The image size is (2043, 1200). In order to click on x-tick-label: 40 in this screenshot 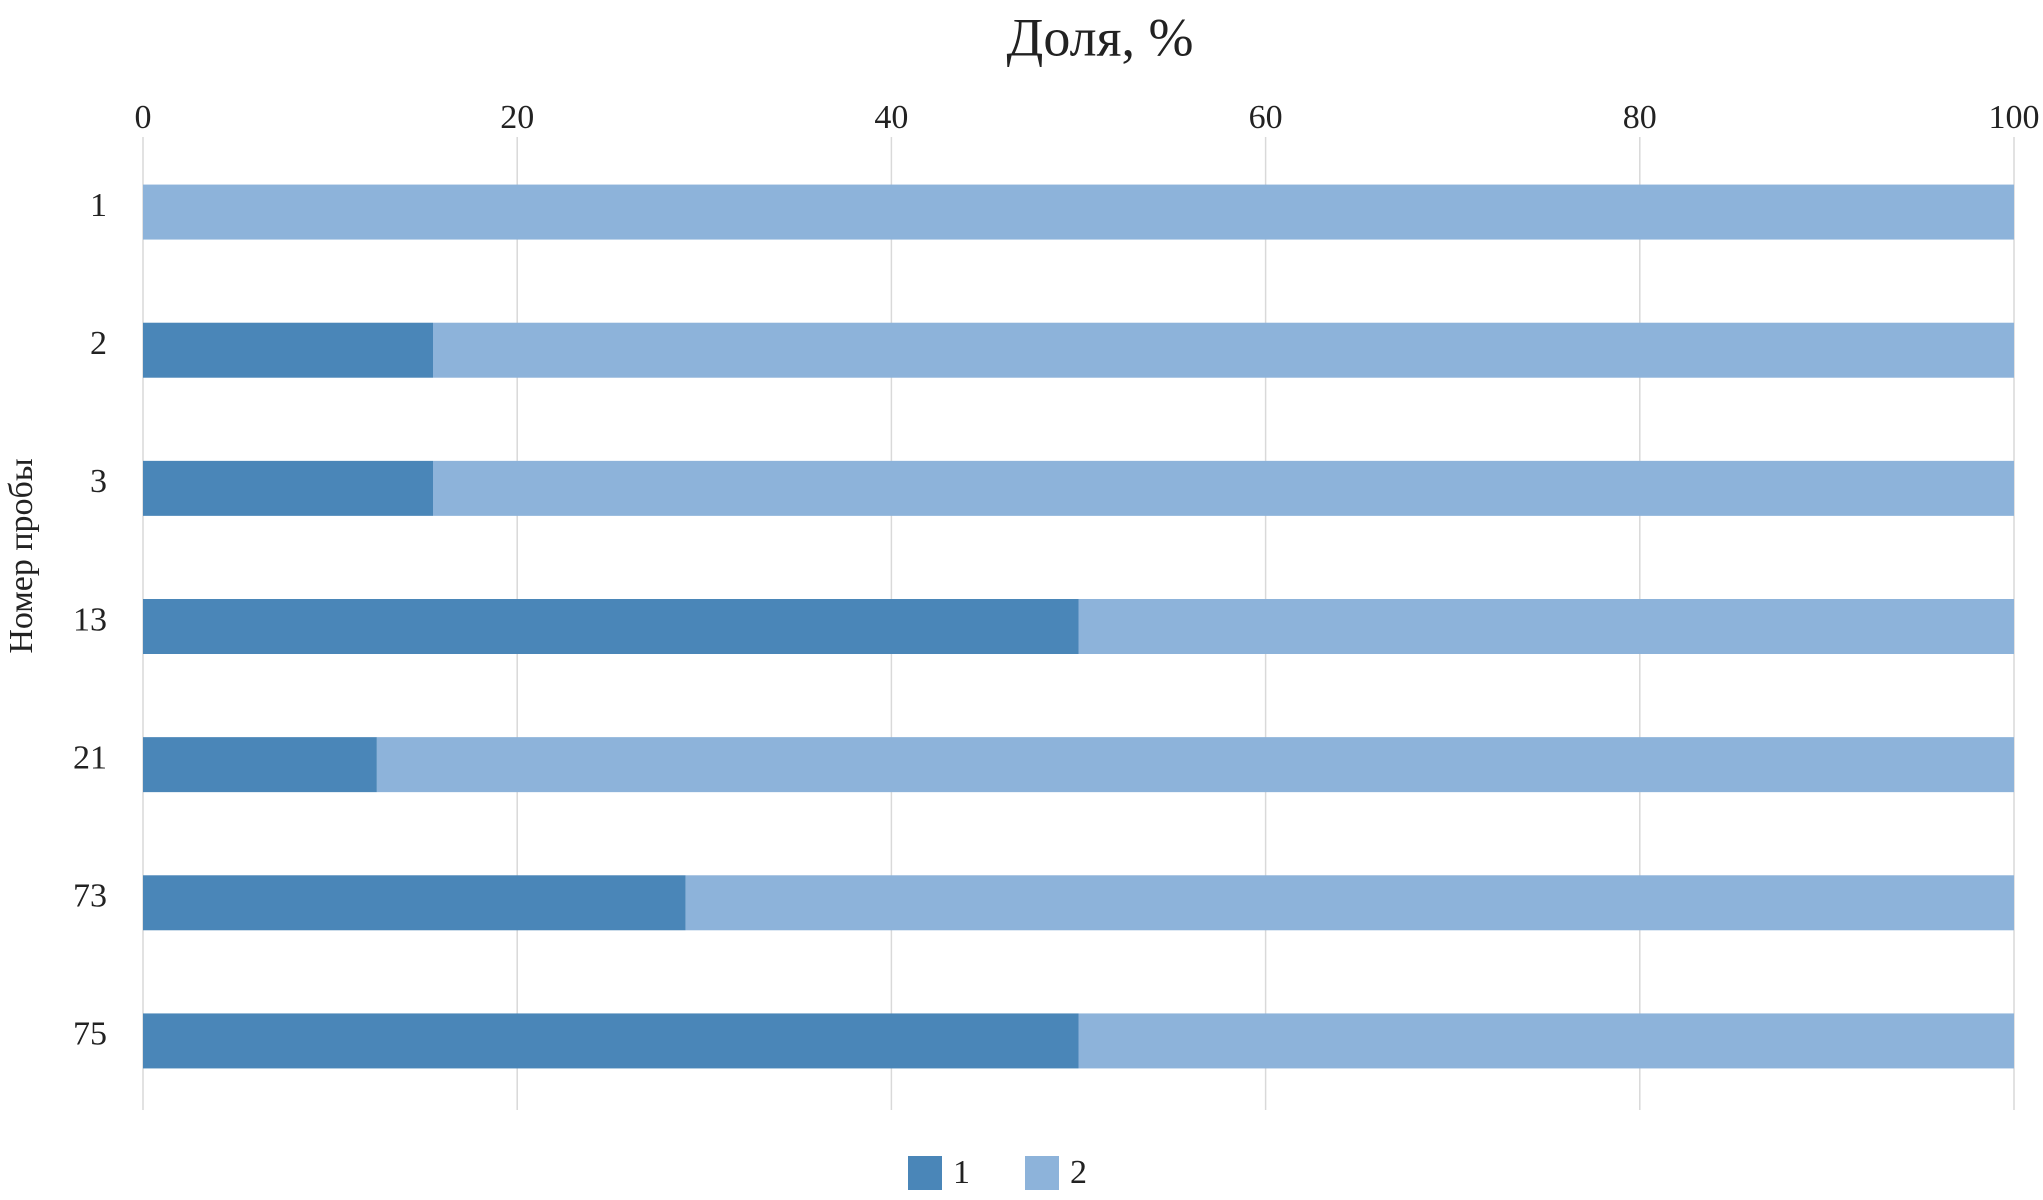, I will do `click(891, 117)`.